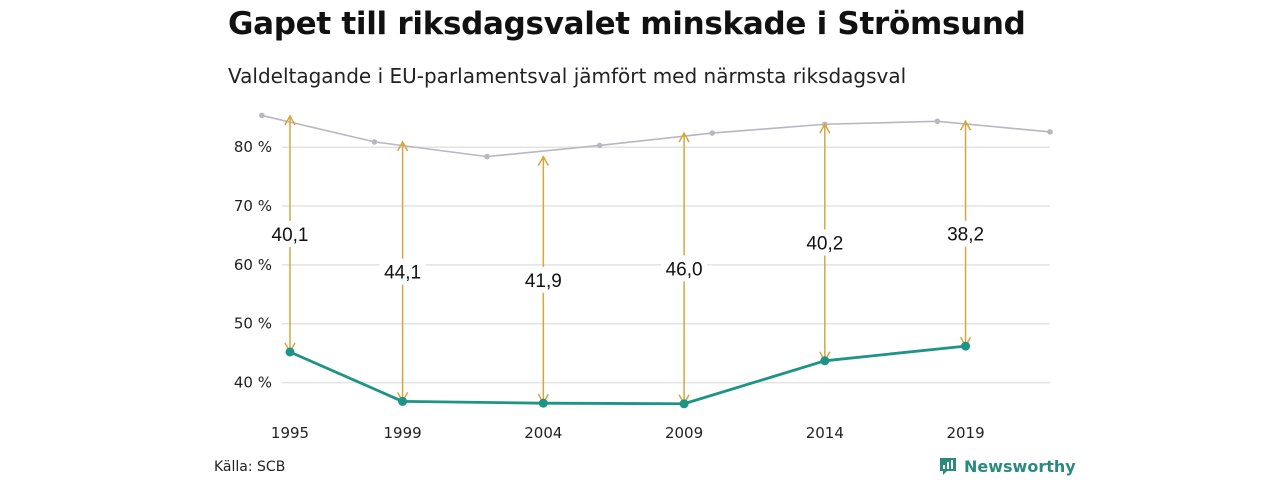  What do you see at coordinates (628, 256) in the screenshot?
I see `gap-labels: 40,1 44,1 41,9 46,0 40,2 38,2` at bounding box center [628, 256].